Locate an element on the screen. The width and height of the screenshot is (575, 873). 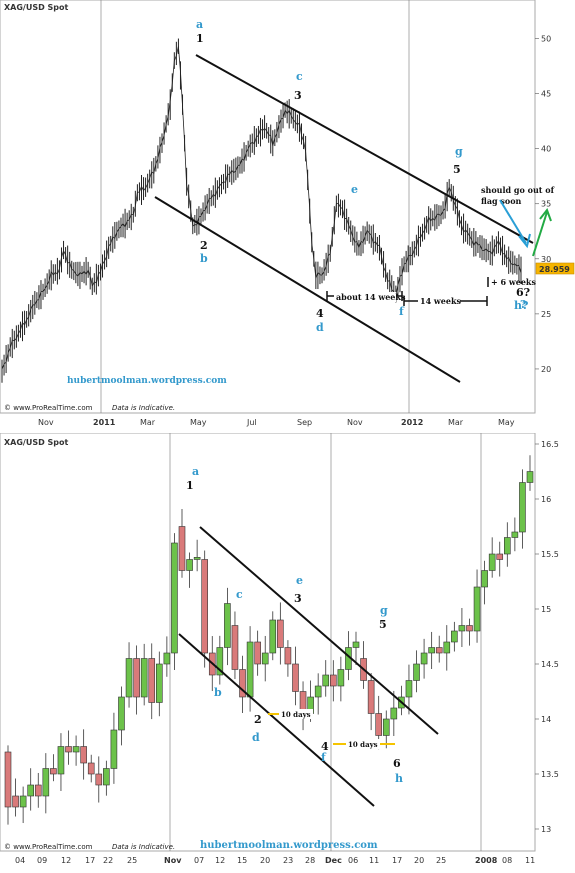
duration-label-b1: 10 days is located at coordinates (296, 714).